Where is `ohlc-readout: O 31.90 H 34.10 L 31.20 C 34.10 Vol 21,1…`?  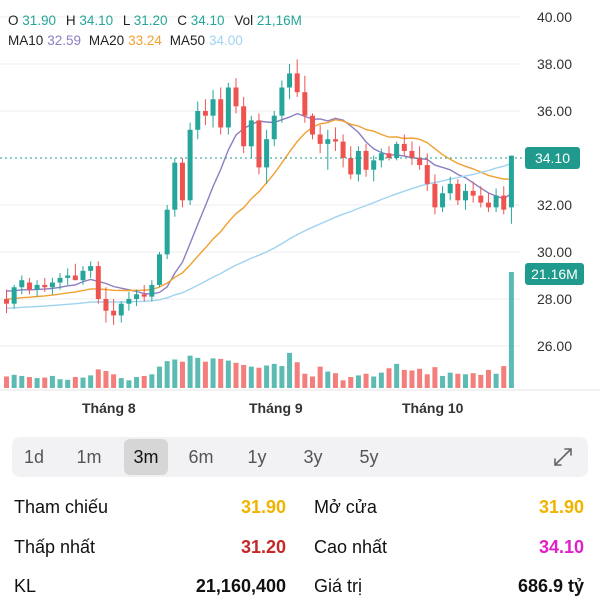 ohlc-readout: O 31.90 H 34.10 L 31.20 C 34.10 Vol 21,1… is located at coordinates (158, 21).